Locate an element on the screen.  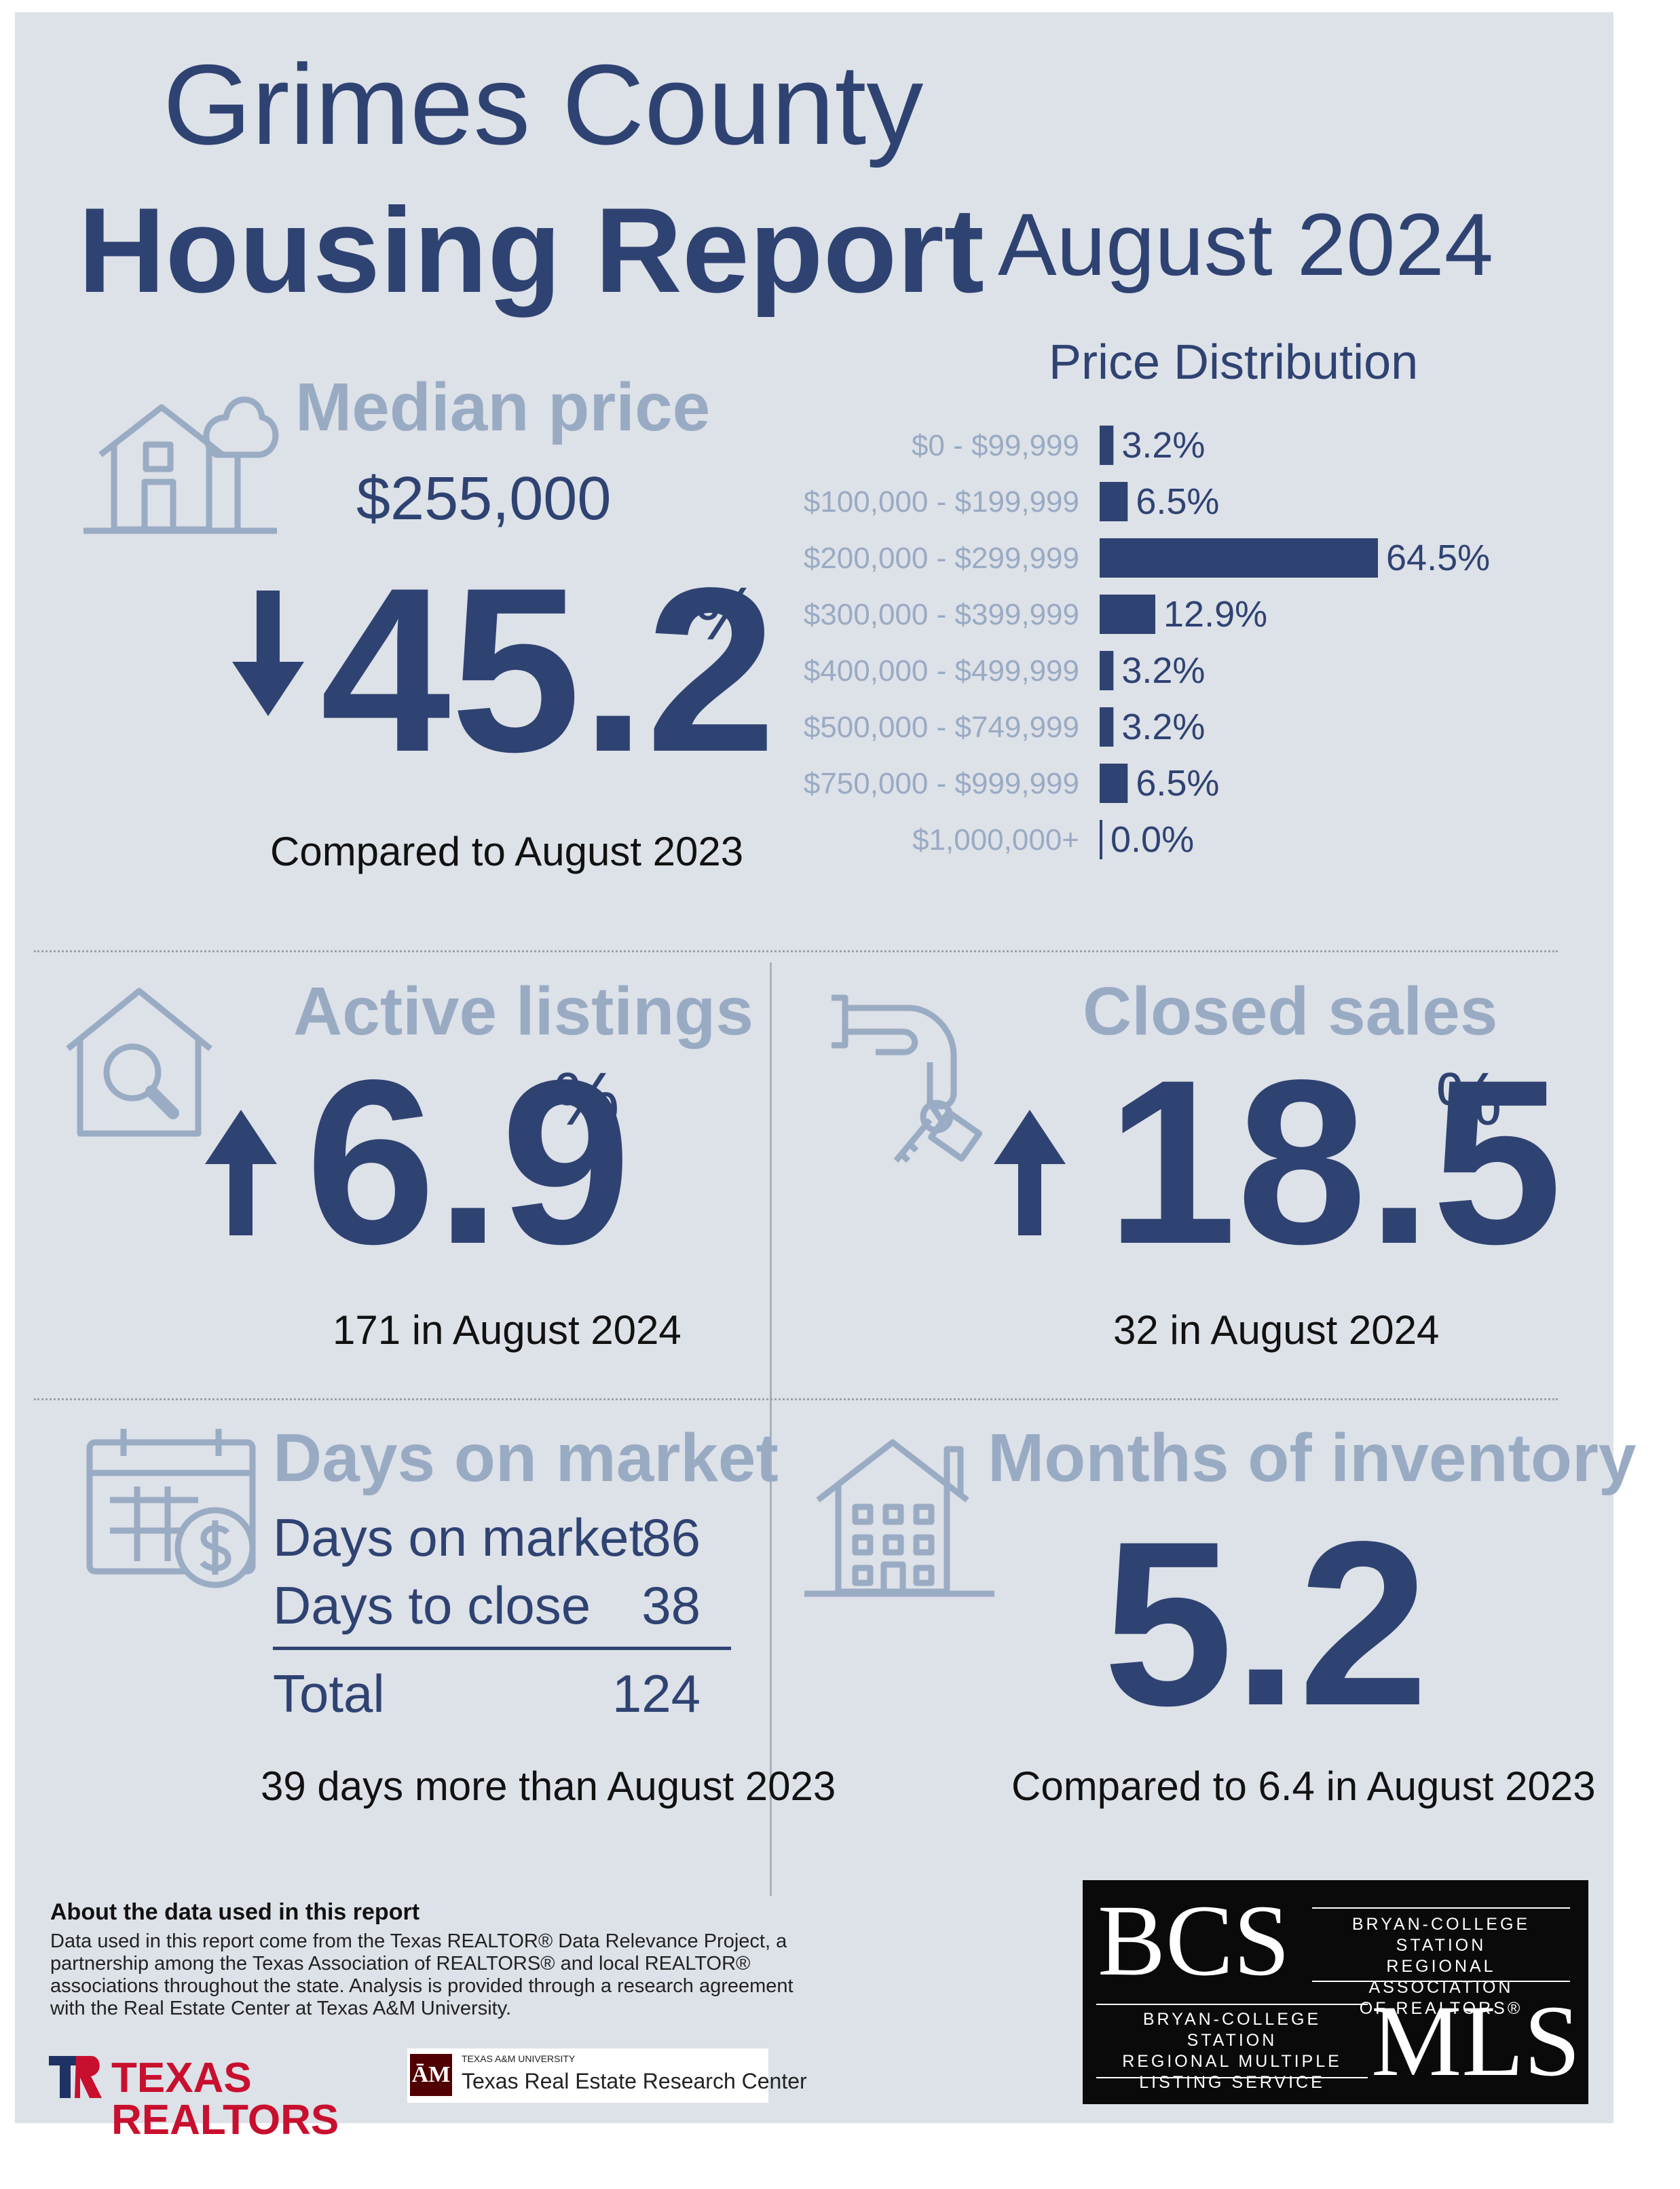
divider-middle is located at coordinates (796, 1399).